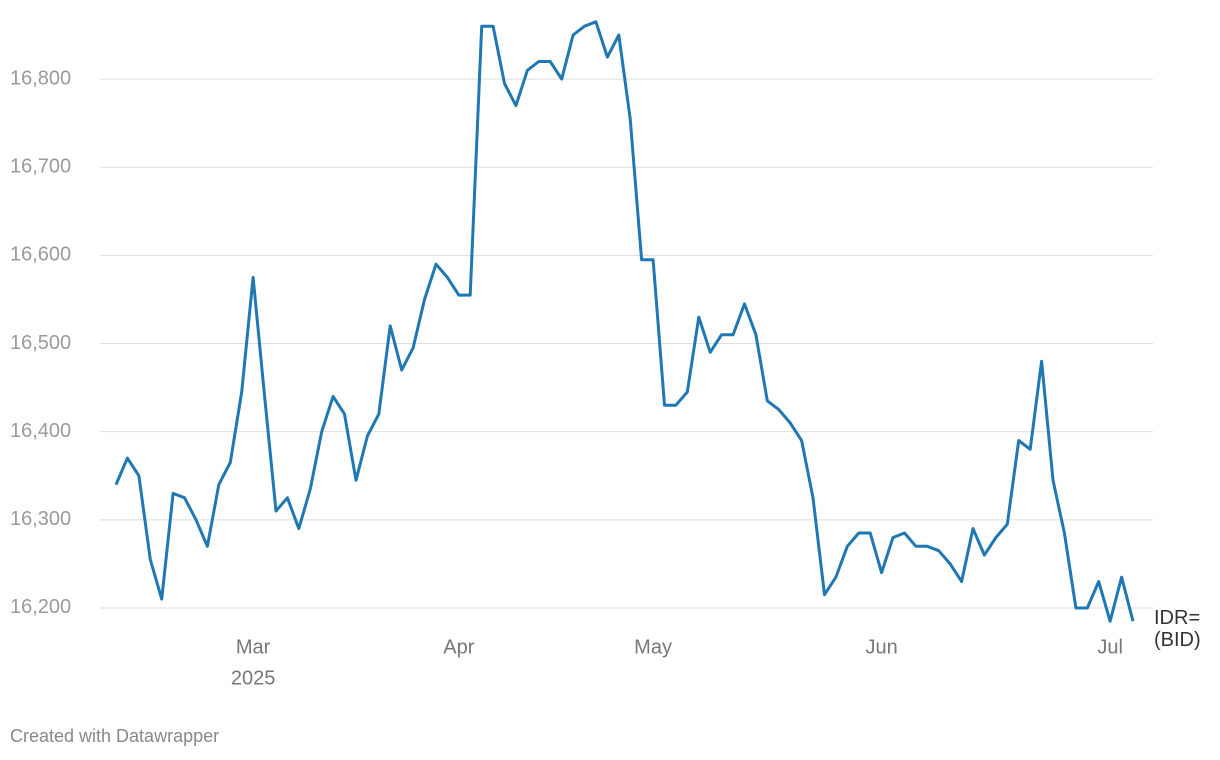  Describe the element at coordinates (40, 167) in the screenshot. I see `y-tick-label: 16,700` at that location.